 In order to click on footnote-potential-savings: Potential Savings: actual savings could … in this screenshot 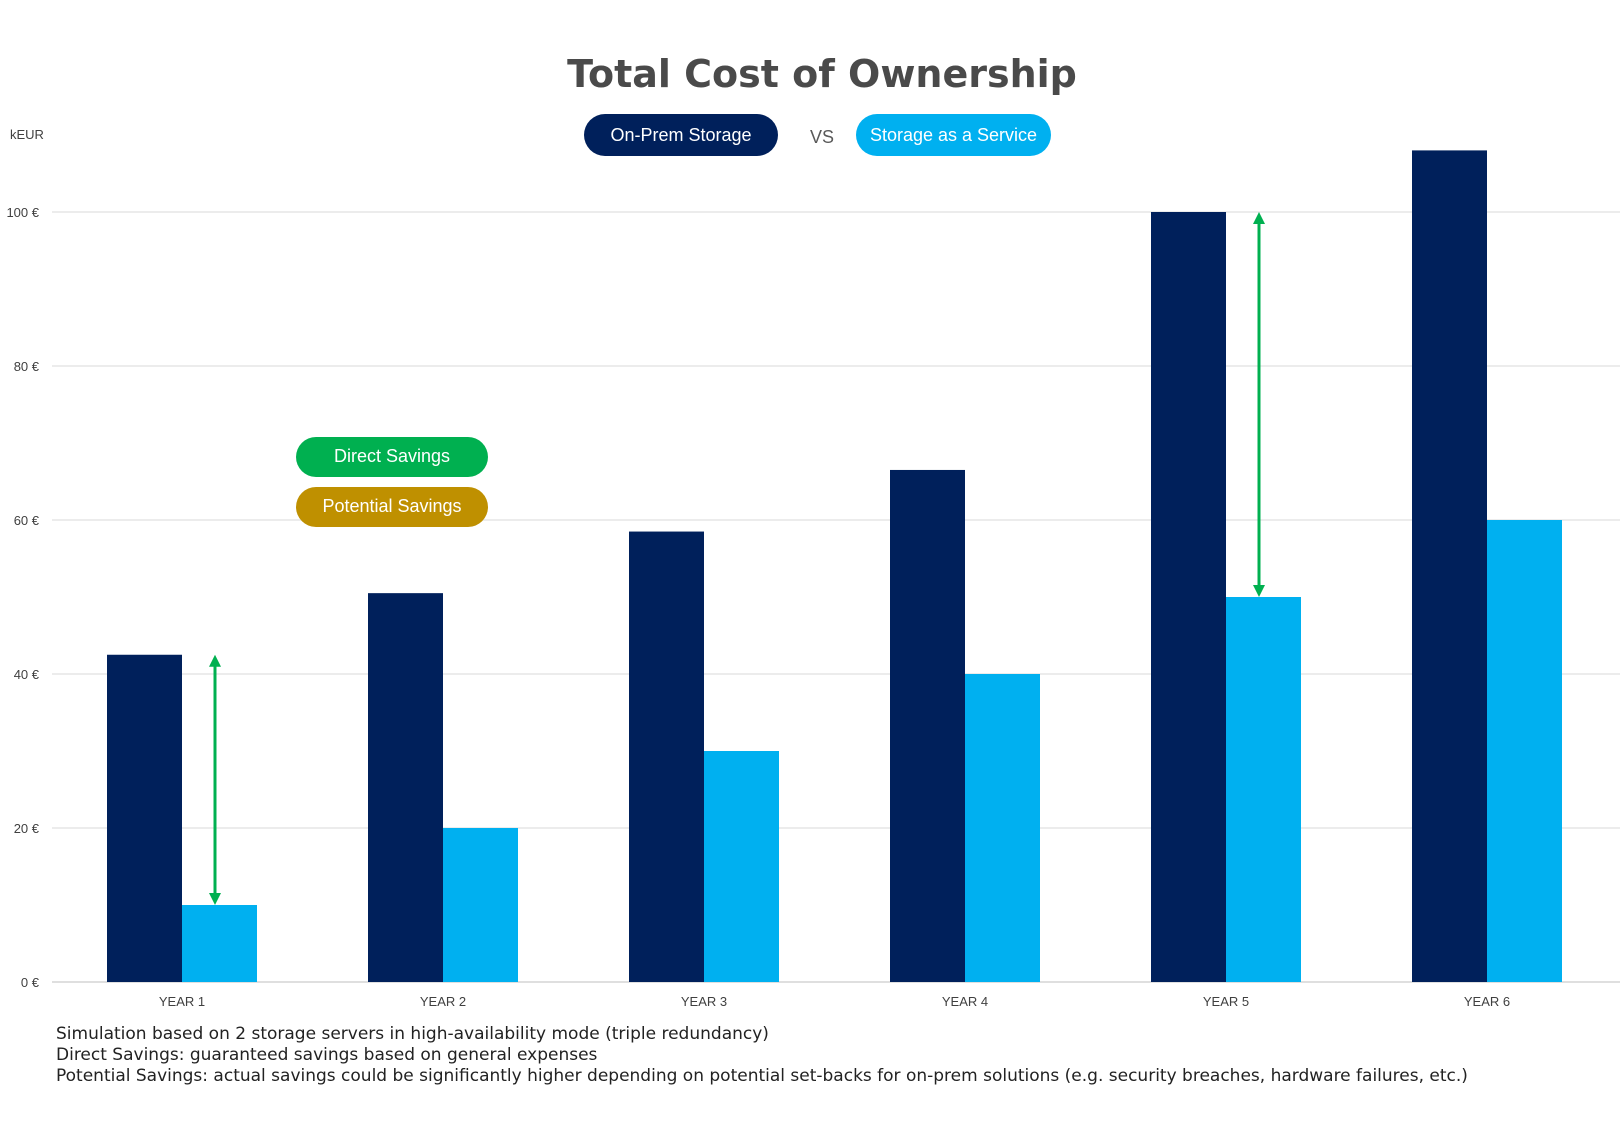, I will do `click(762, 1076)`.